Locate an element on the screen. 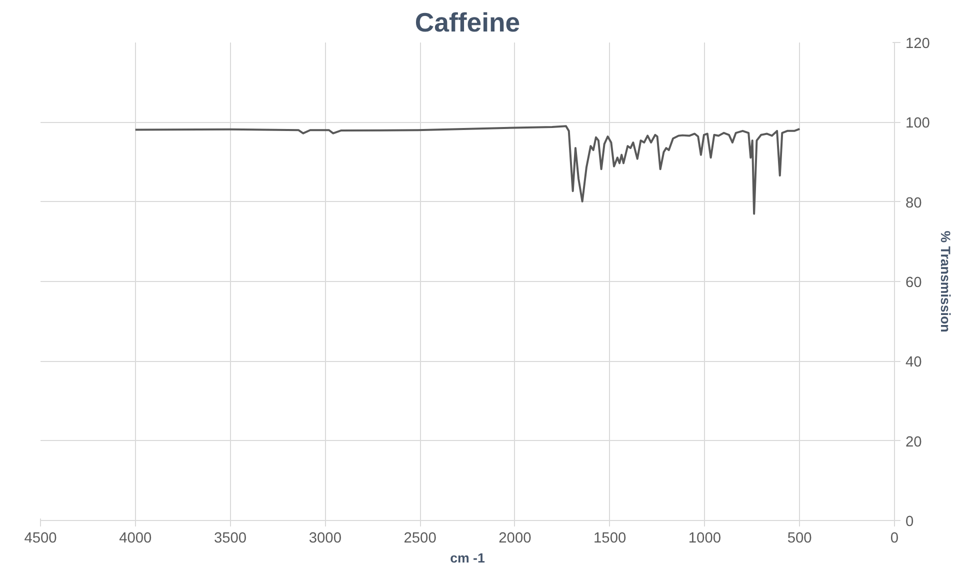 This screenshot has width=955, height=568. x-tick-label: 4000 is located at coordinates (135, 538).